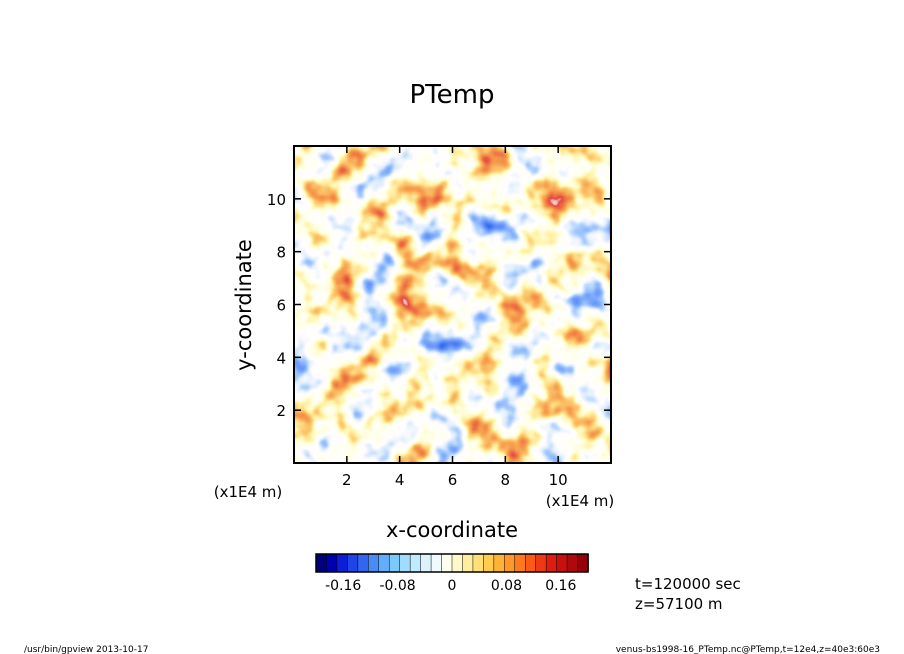 The image size is (904, 654). I want to click on x-tick-label: 8, so click(506, 480).